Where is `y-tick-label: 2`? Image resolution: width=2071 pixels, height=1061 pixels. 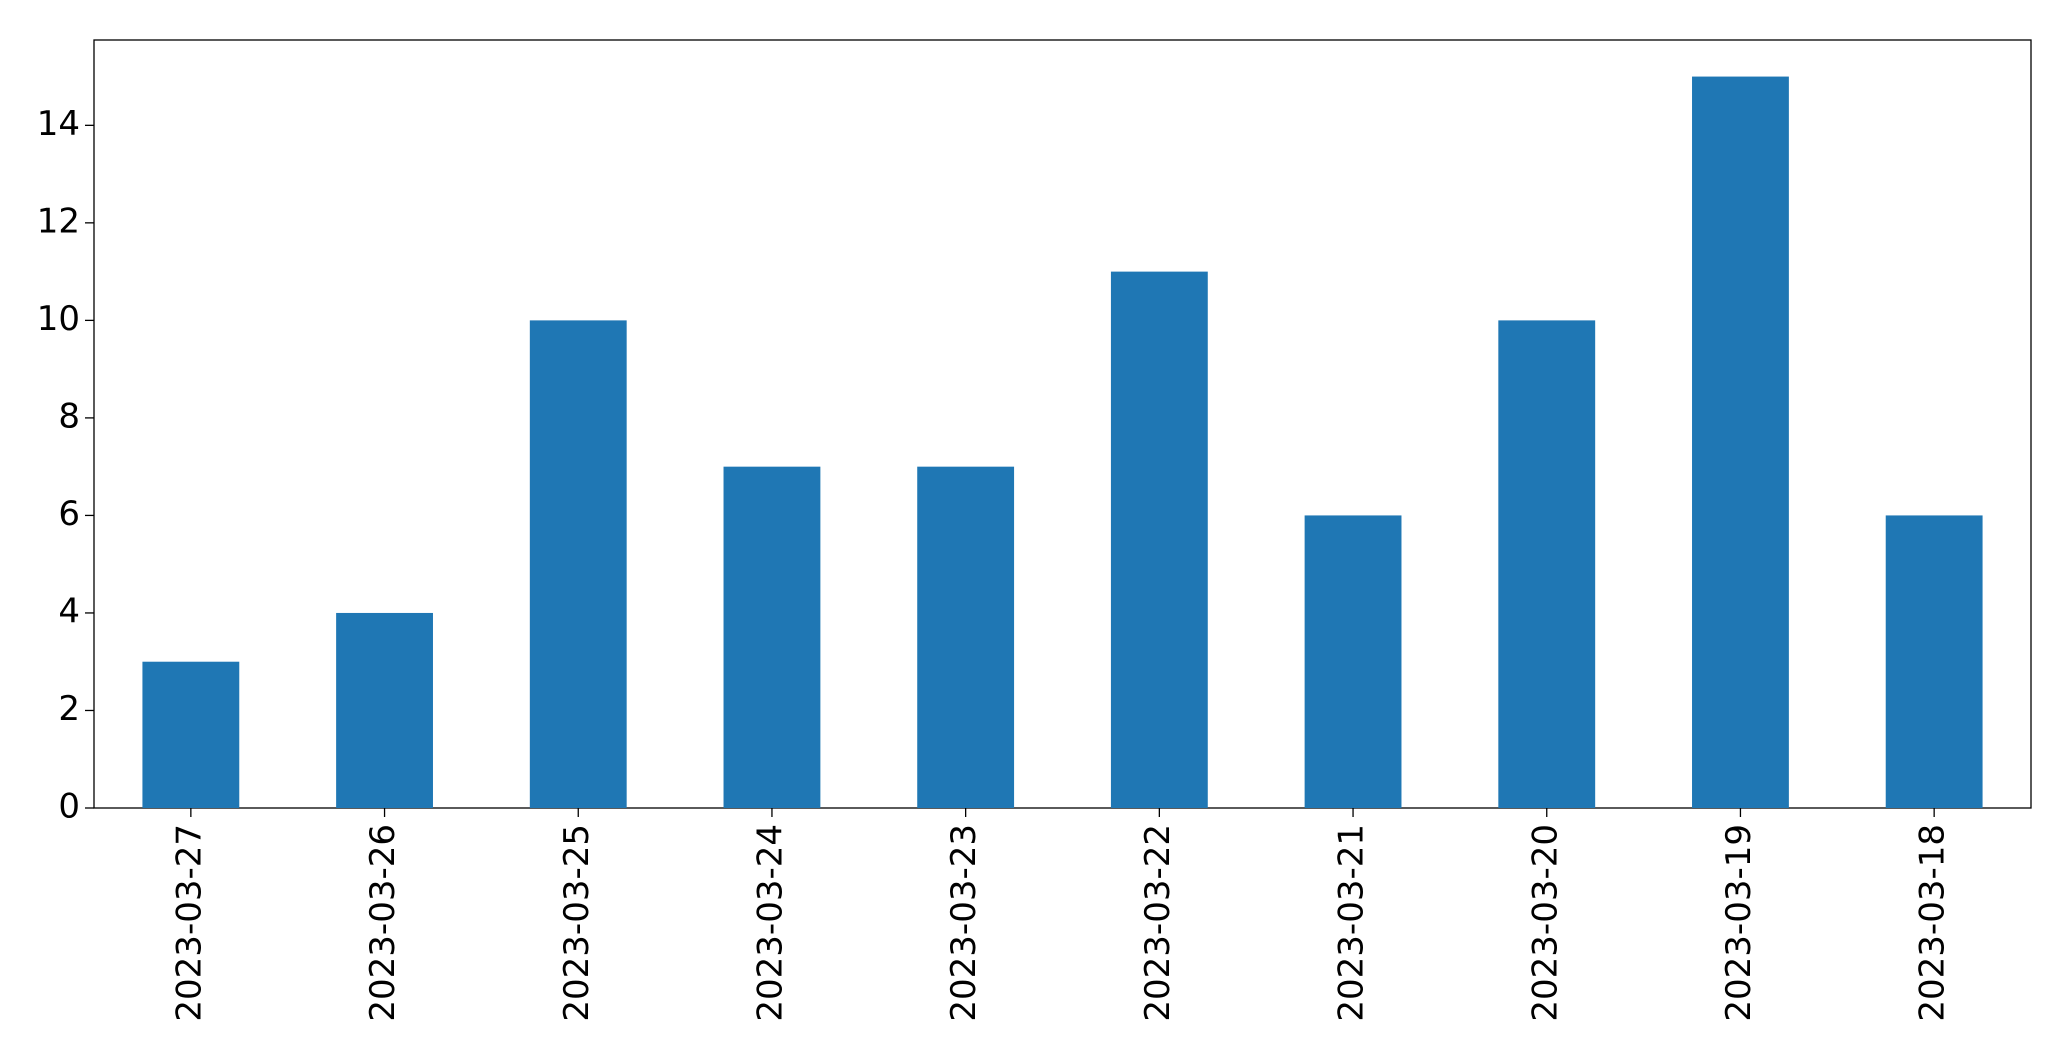
y-tick-label: 2 is located at coordinates (69, 709).